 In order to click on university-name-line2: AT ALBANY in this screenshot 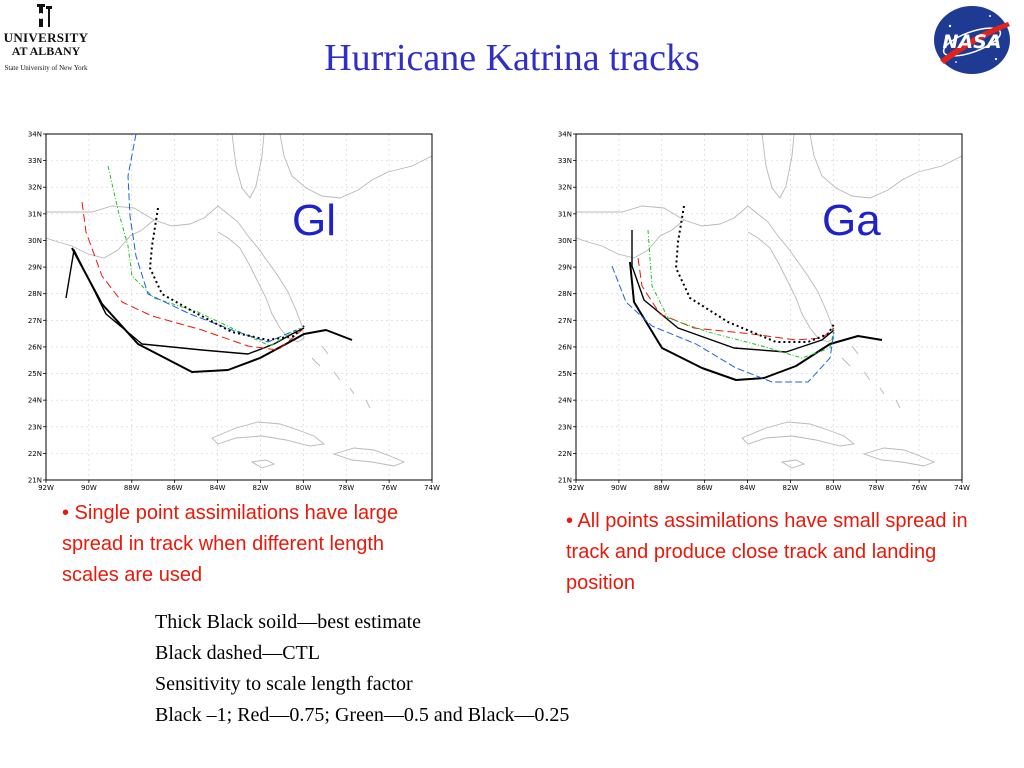, I will do `click(46, 51)`.